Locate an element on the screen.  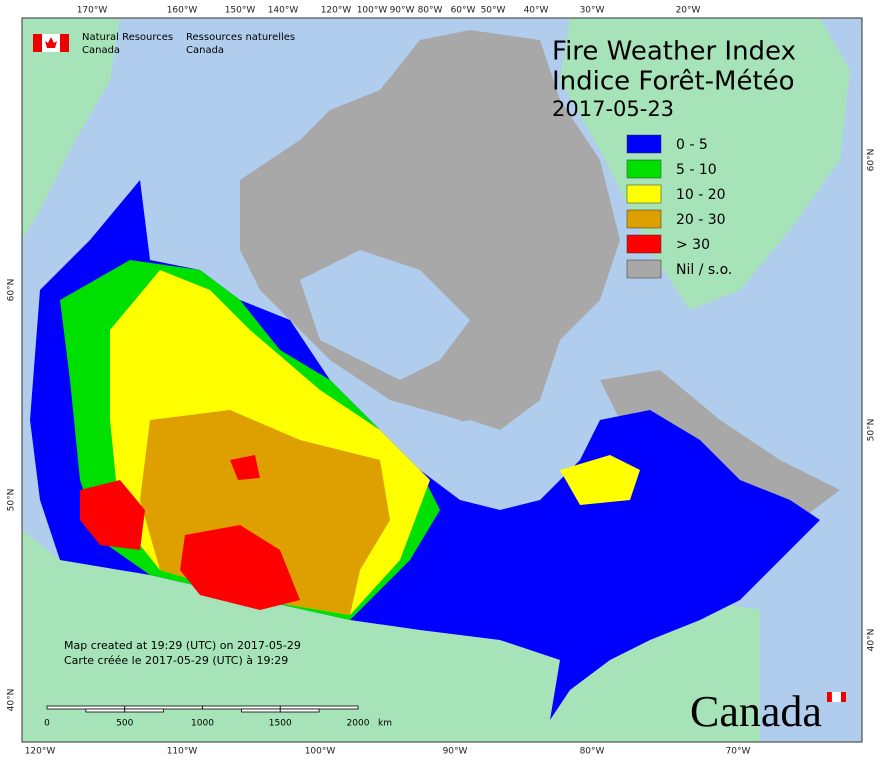
map-date: 2017-05-23 is located at coordinates (613, 109).